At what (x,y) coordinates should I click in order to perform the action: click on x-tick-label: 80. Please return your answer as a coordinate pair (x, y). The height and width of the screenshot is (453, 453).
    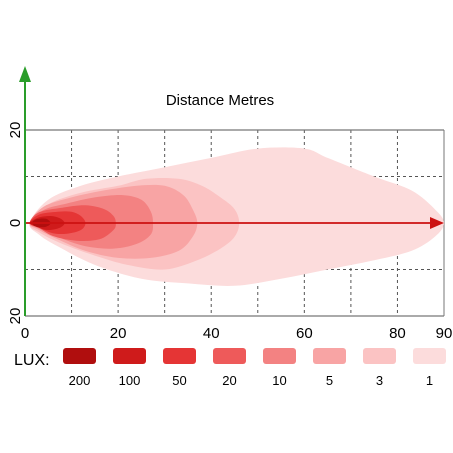
    Looking at the image, I should click on (397, 333).